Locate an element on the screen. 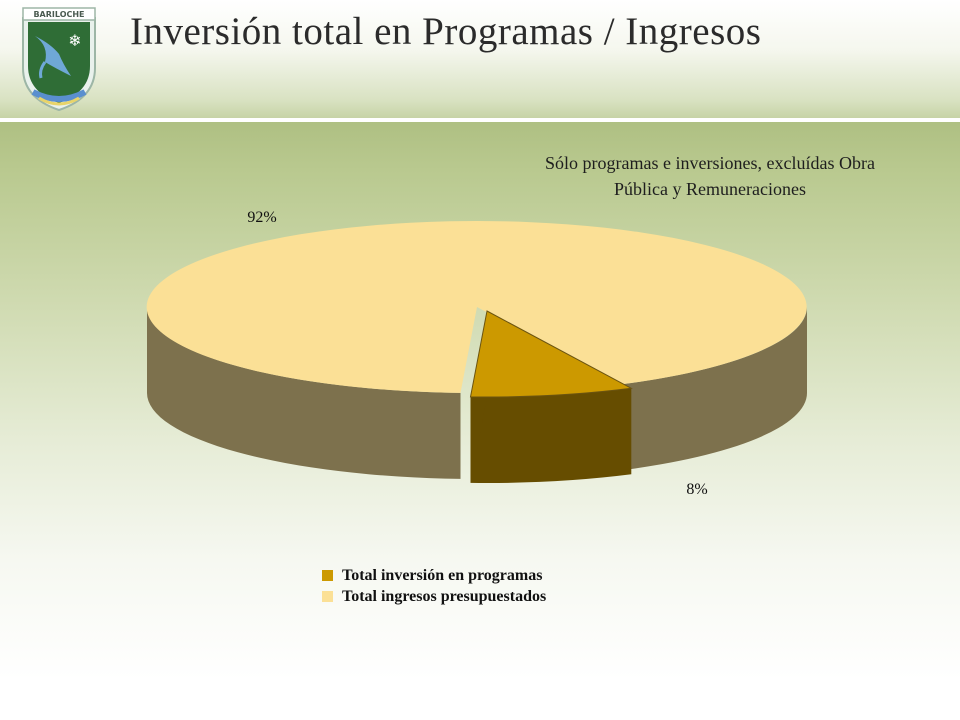 Image resolution: width=960 pixels, height=720 pixels. legend-swatch-total-inversion is located at coordinates (327, 575).